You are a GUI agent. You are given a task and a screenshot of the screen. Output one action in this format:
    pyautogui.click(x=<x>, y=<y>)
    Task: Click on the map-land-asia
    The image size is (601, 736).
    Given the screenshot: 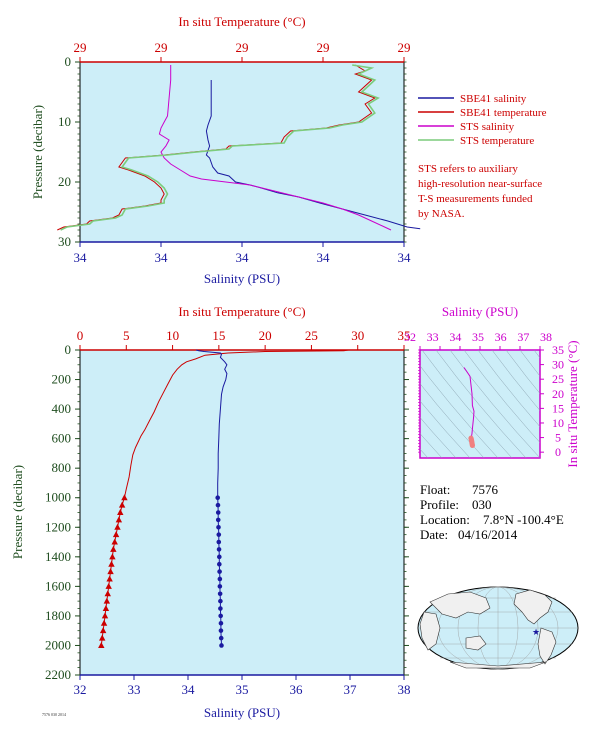 What is the action you would take?
    pyautogui.click(x=460, y=605)
    